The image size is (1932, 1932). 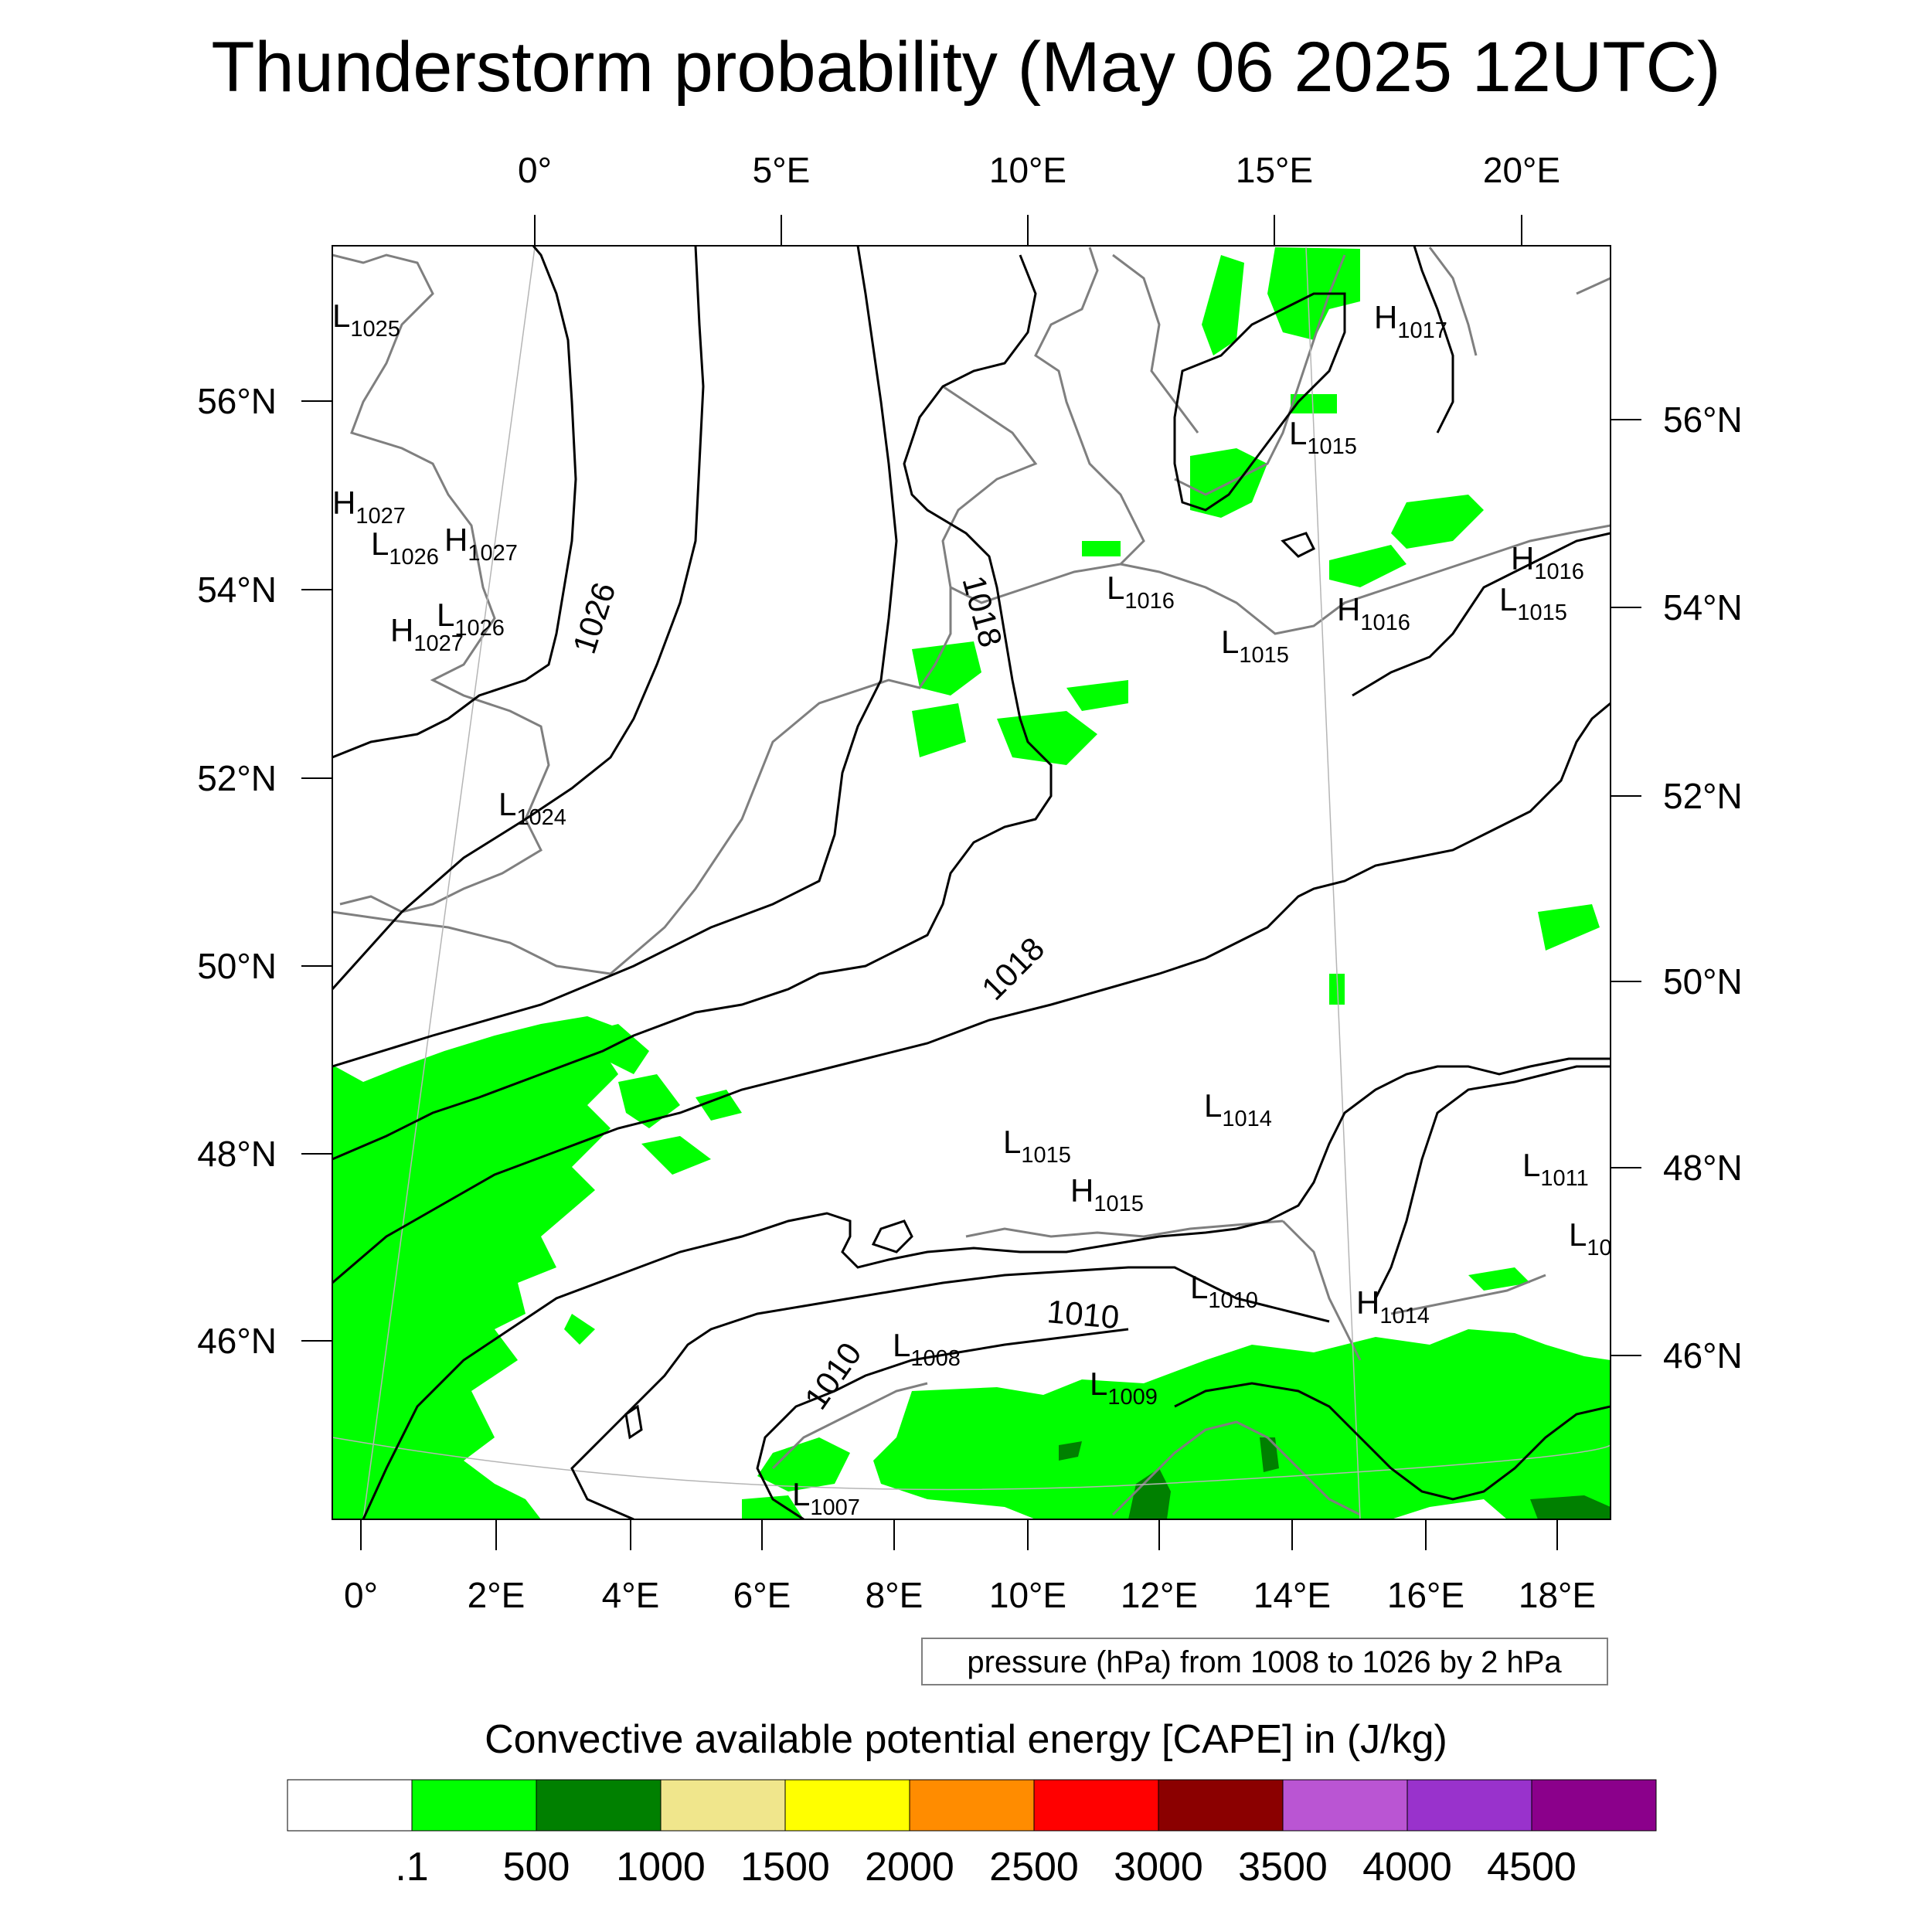 What do you see at coordinates (532, 808) in the screenshot?
I see `pressure-center: L1024` at bounding box center [532, 808].